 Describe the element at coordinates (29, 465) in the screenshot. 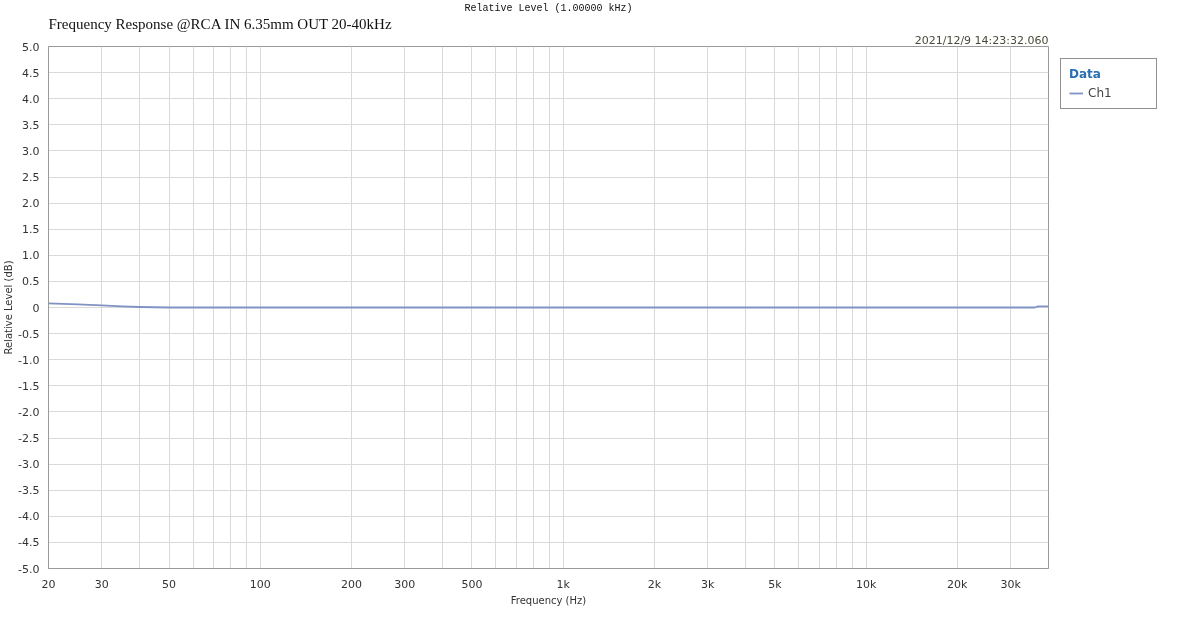

I see `y-tick-label: -3.0` at that location.